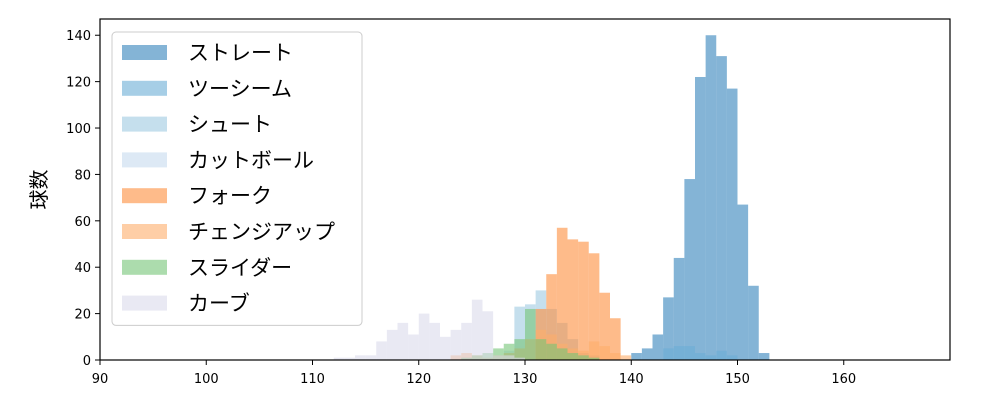 The width and height of the screenshot is (1000, 404). I want to click on x-tick-label: 110, so click(312, 379).